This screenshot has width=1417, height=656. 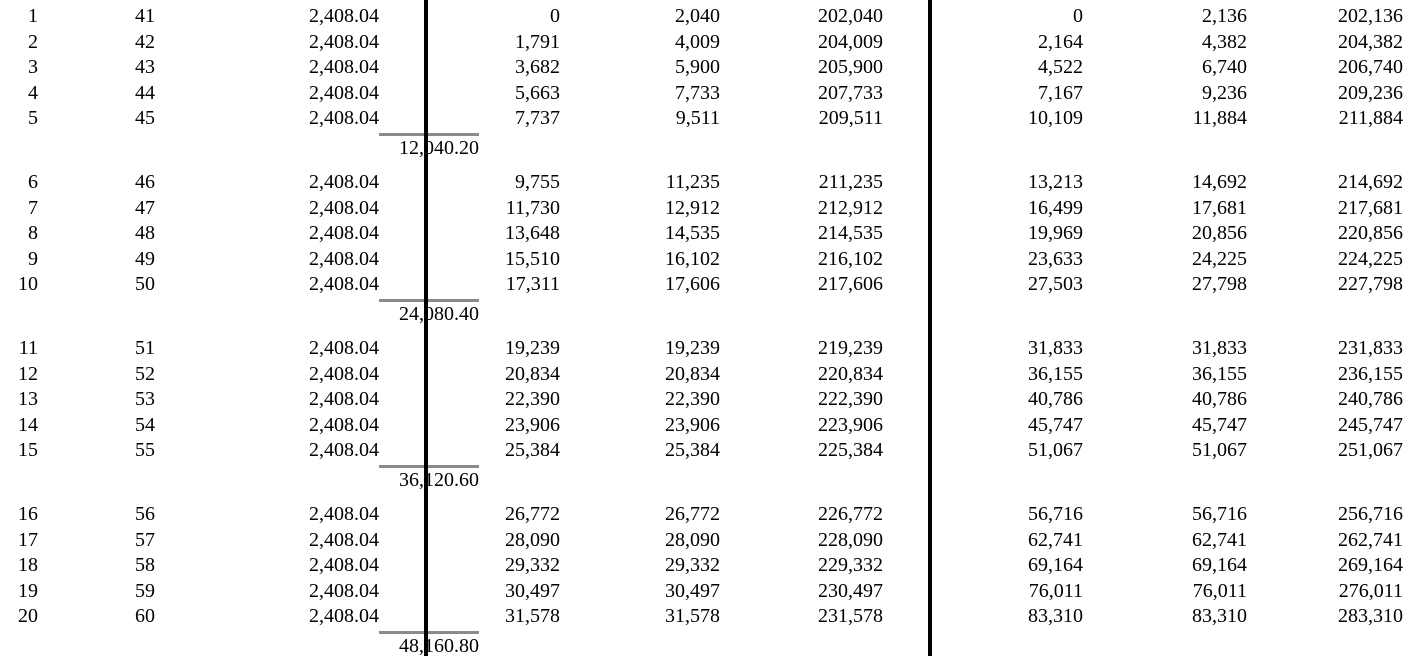 I want to click on cell-policy-year: 3, so click(x=33, y=67).